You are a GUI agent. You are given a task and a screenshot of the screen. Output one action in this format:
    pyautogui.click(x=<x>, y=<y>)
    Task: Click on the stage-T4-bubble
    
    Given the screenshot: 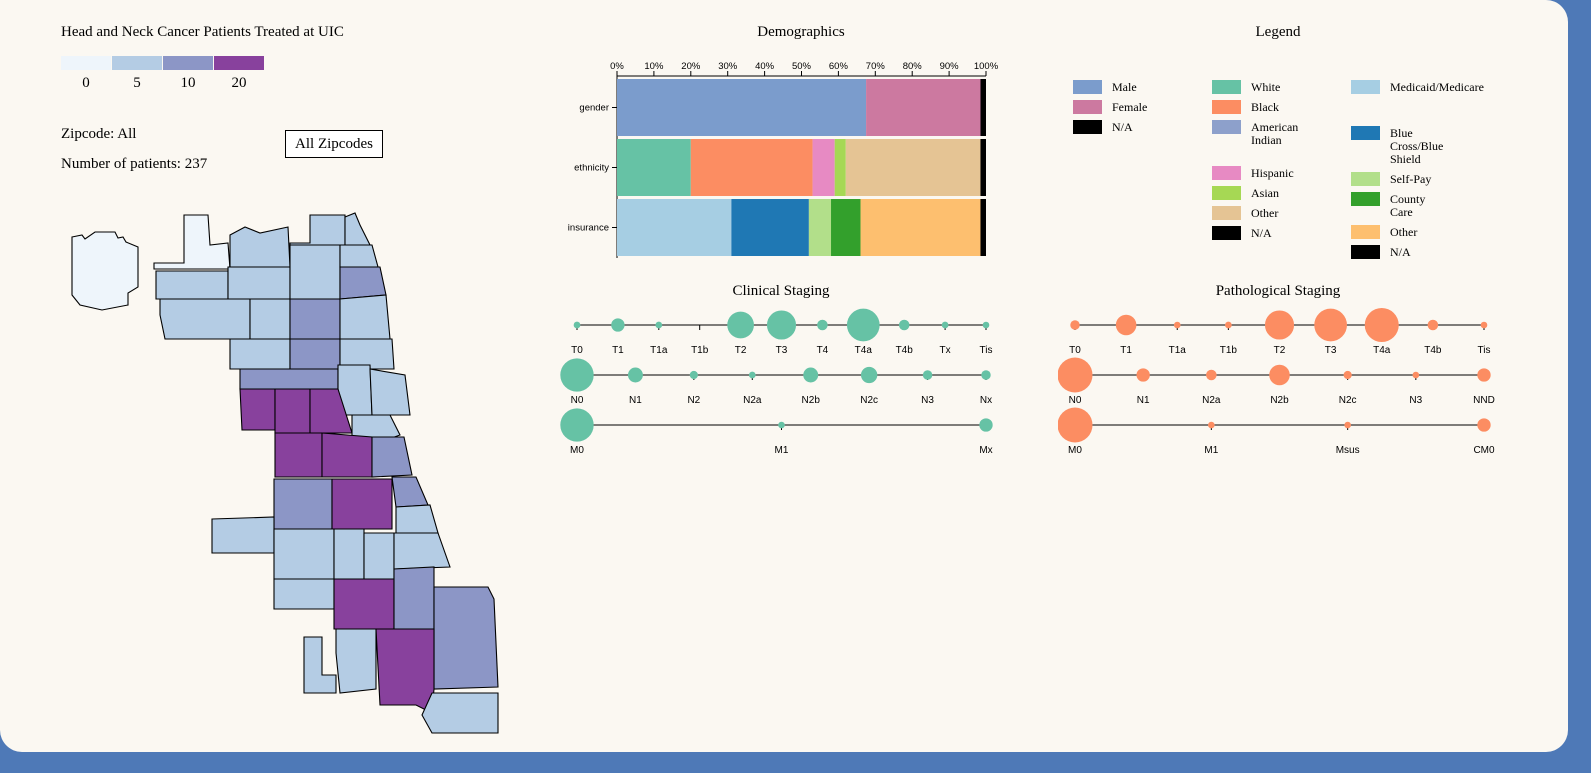 What is the action you would take?
    pyautogui.click(x=822, y=325)
    